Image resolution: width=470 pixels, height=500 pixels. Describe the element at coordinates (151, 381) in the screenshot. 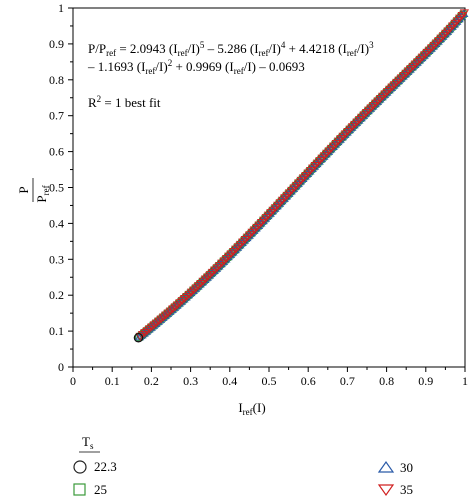

I see `x-tick-label: 0.2` at that location.